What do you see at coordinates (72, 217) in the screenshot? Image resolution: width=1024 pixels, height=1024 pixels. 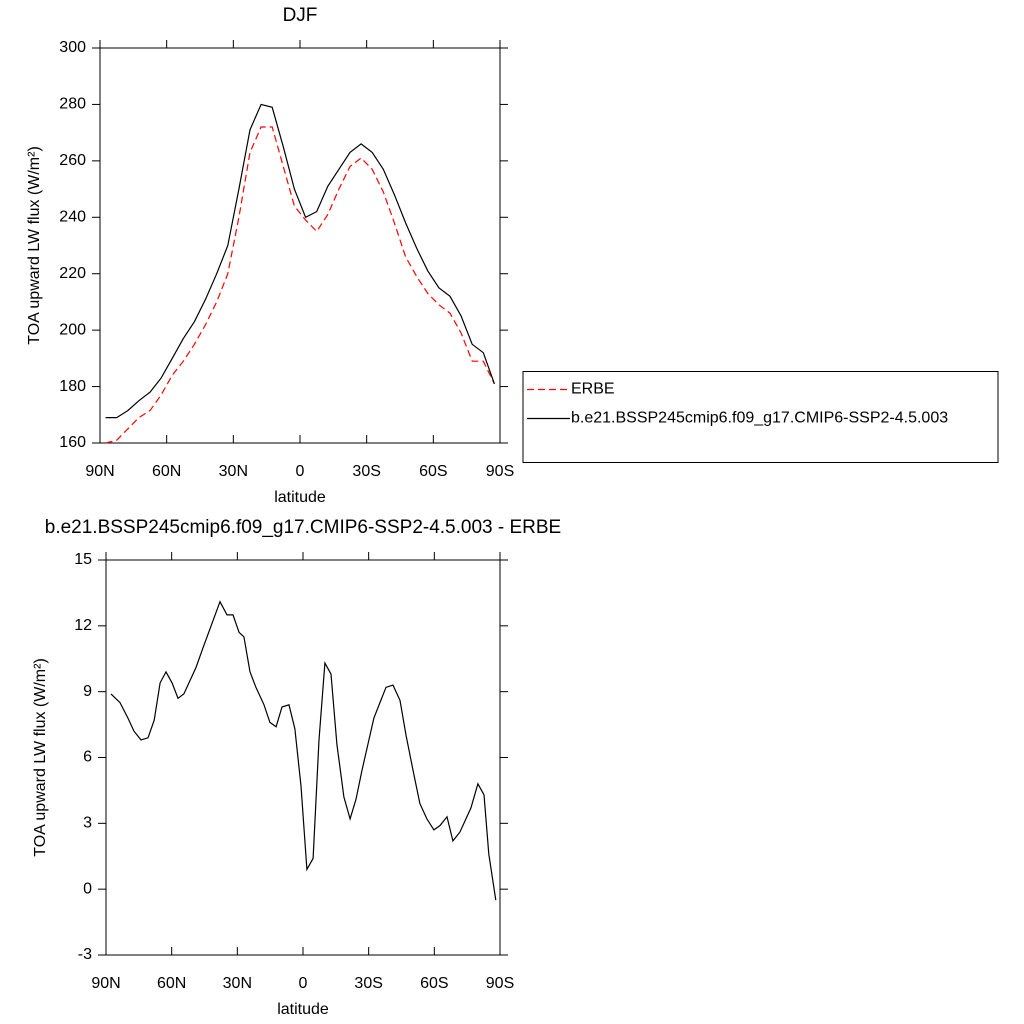 I see `y-tick-label: 240` at bounding box center [72, 217].